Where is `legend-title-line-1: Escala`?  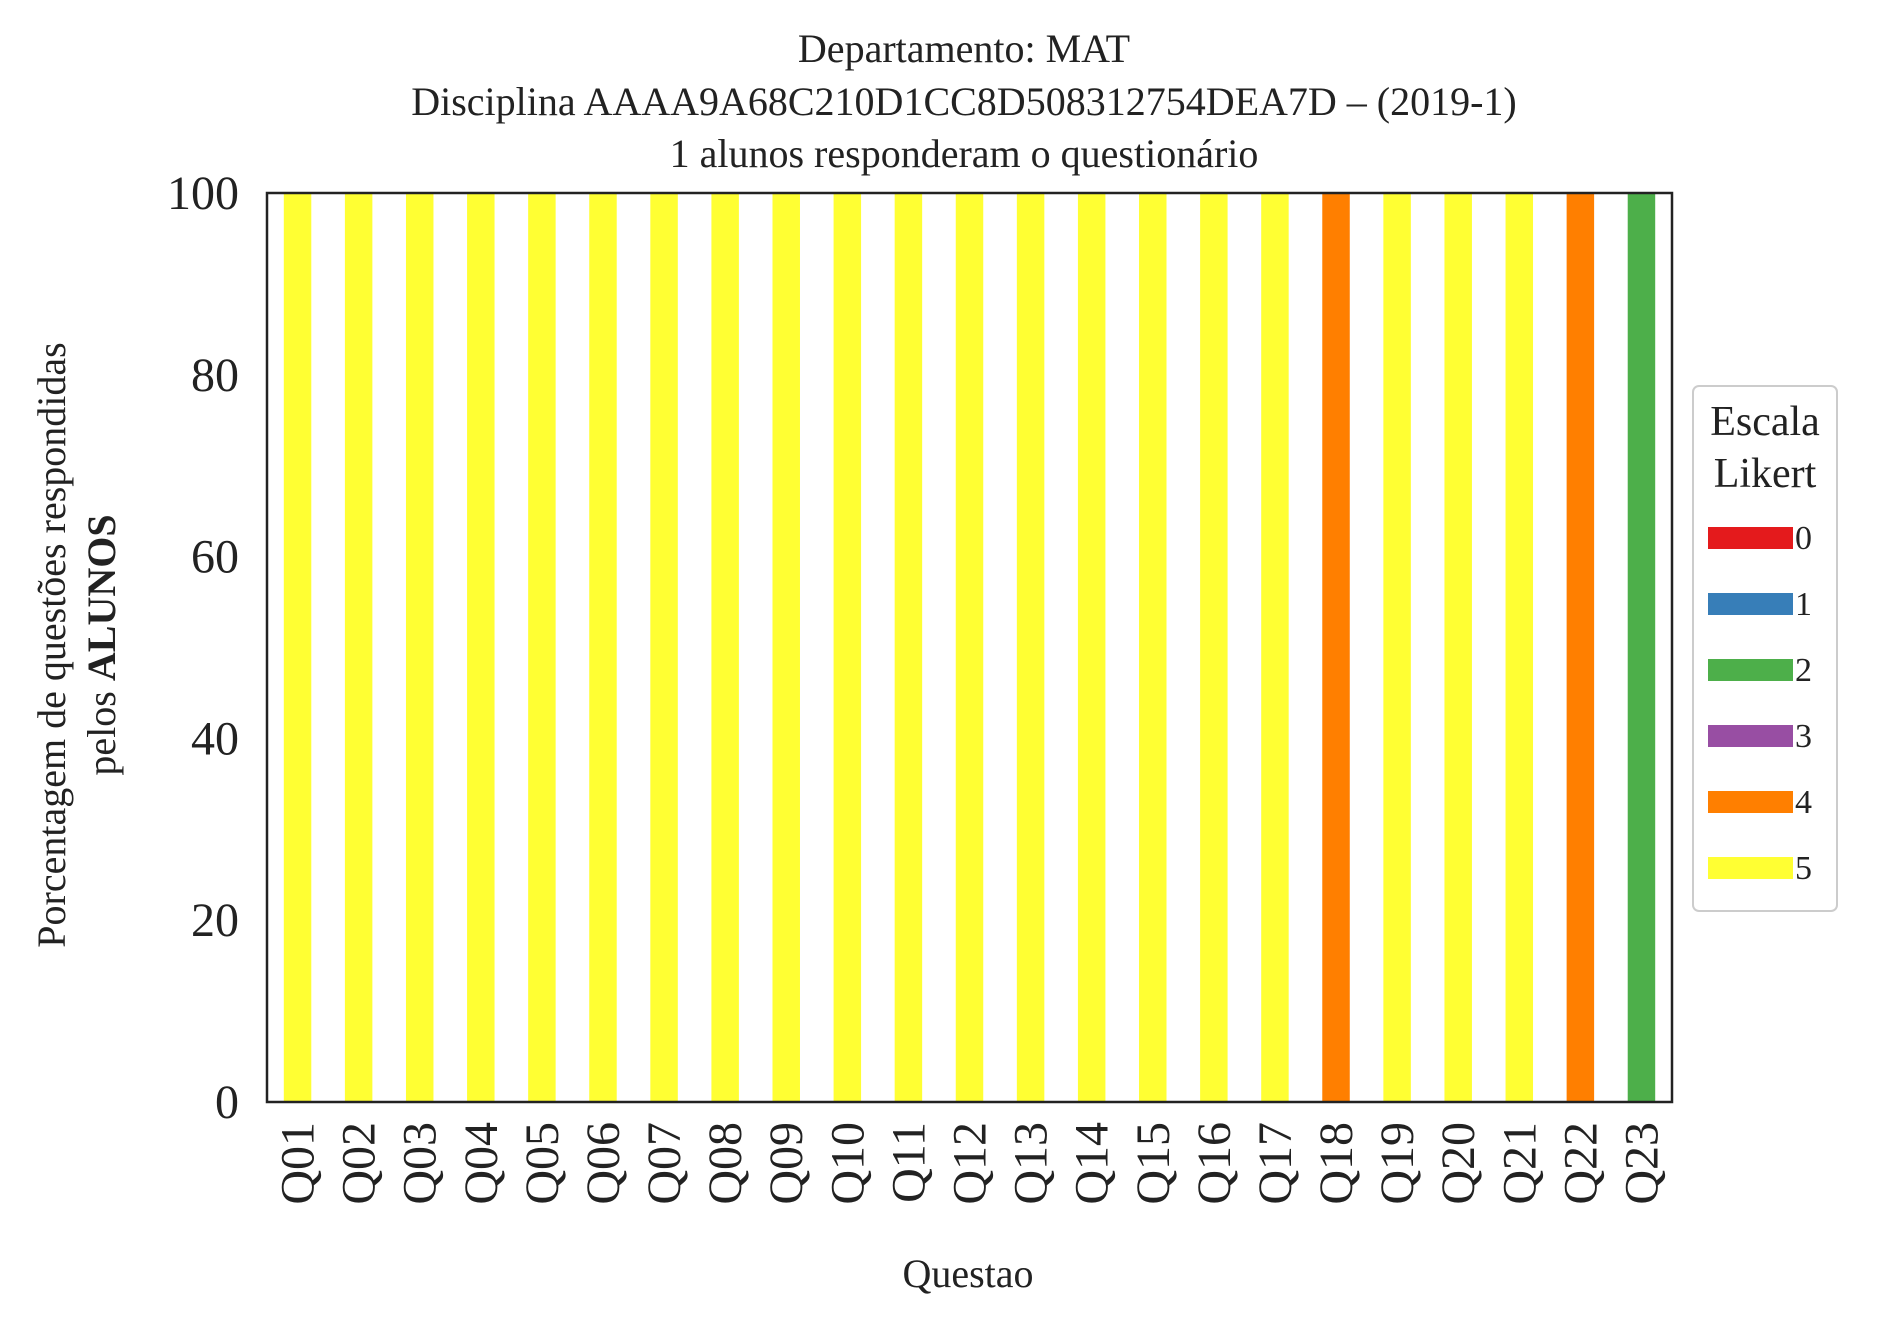
legend-title-line-1: Escala is located at coordinates (1765, 422).